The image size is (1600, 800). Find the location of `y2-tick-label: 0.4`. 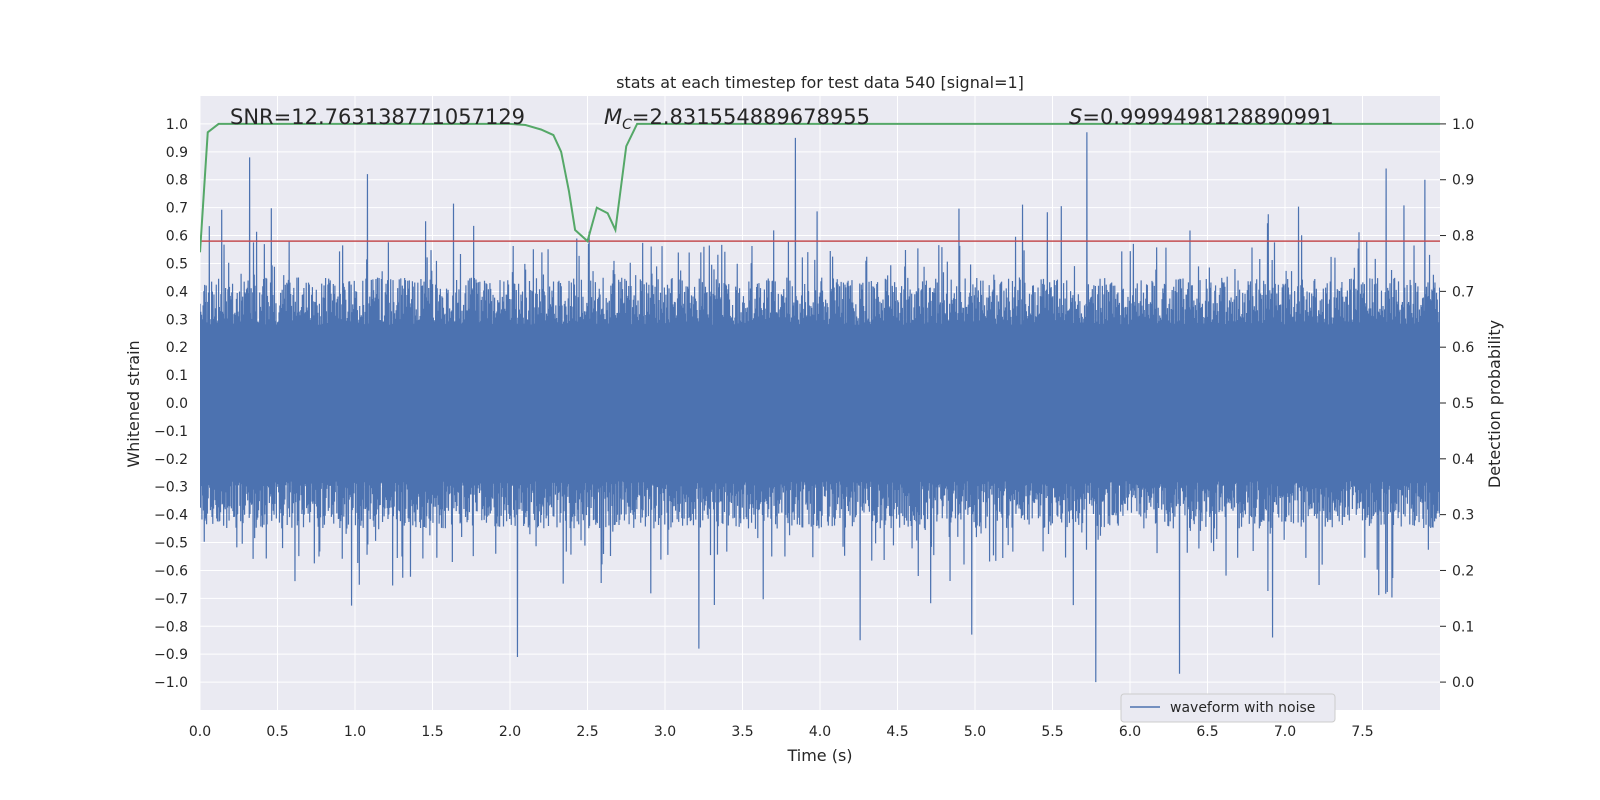

y2-tick-label: 0.4 is located at coordinates (1463, 460).